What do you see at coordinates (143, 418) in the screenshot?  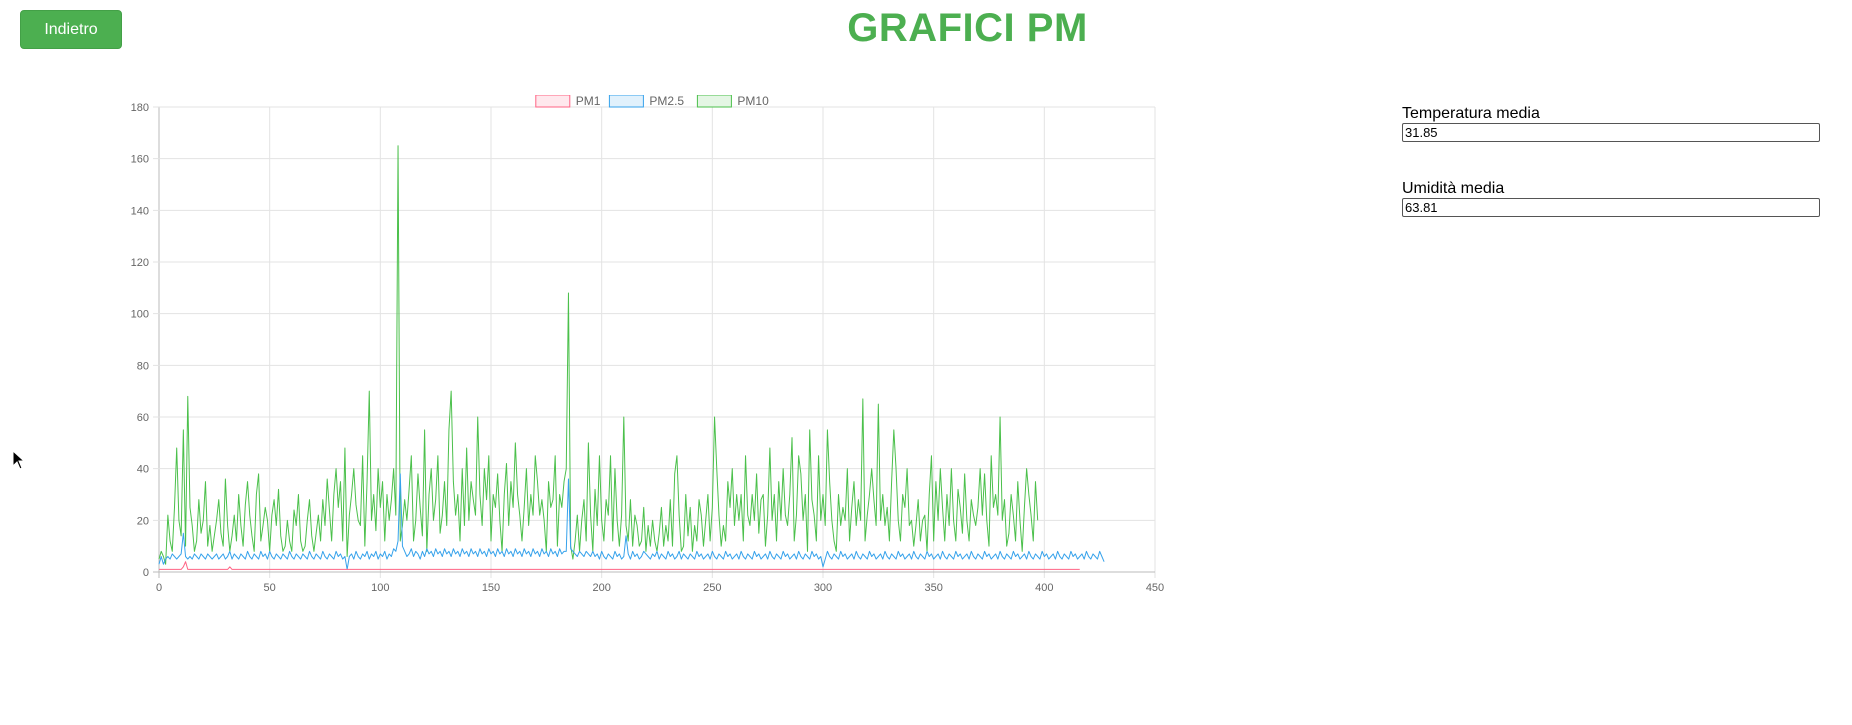 I see `y-tick-label: 60` at bounding box center [143, 418].